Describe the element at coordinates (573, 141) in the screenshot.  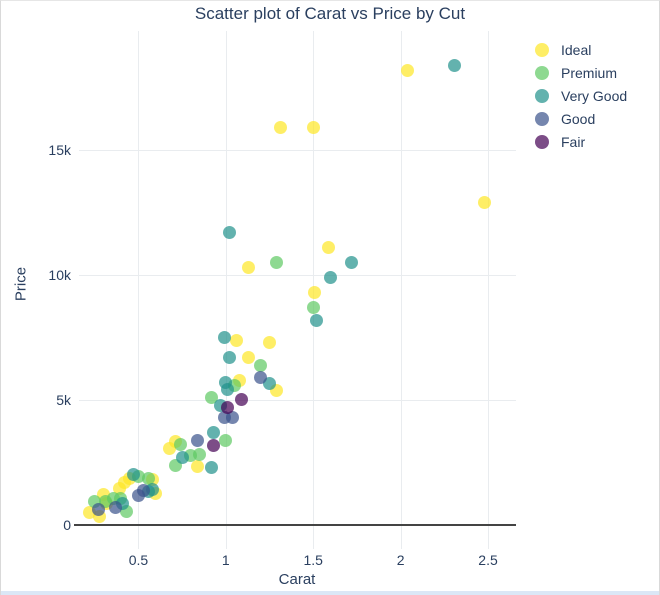
I see `legend-label: Fair` at that location.